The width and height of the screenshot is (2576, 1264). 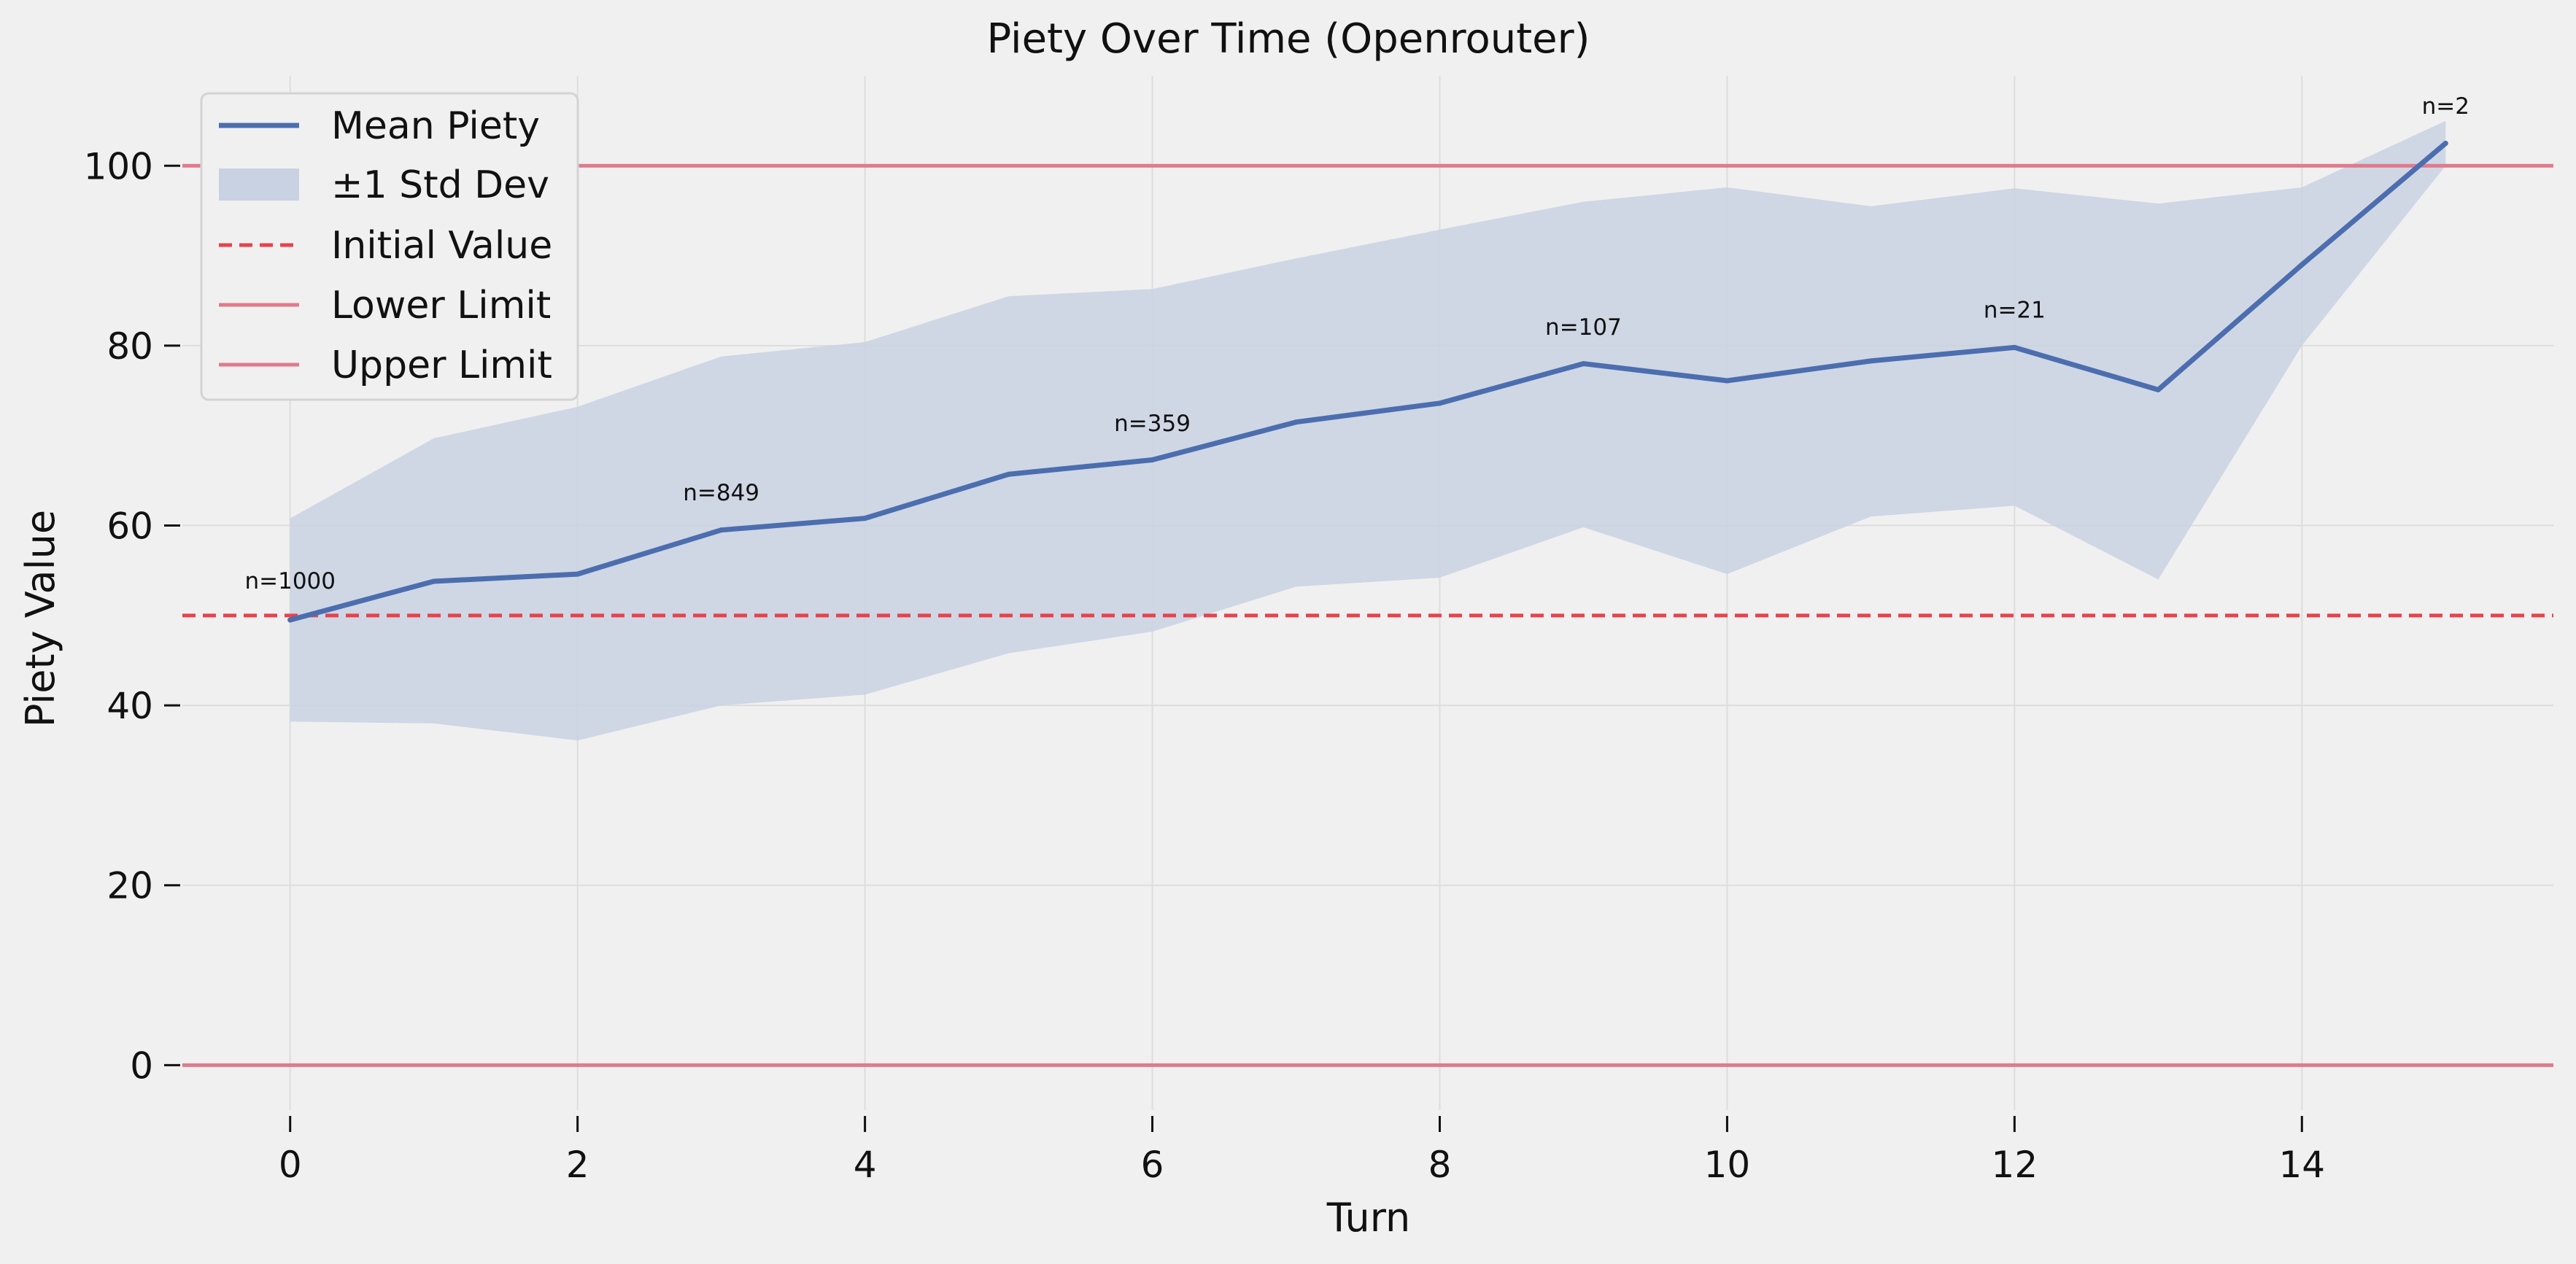 What do you see at coordinates (721, 493) in the screenshot?
I see `sample-size-label: n=849` at bounding box center [721, 493].